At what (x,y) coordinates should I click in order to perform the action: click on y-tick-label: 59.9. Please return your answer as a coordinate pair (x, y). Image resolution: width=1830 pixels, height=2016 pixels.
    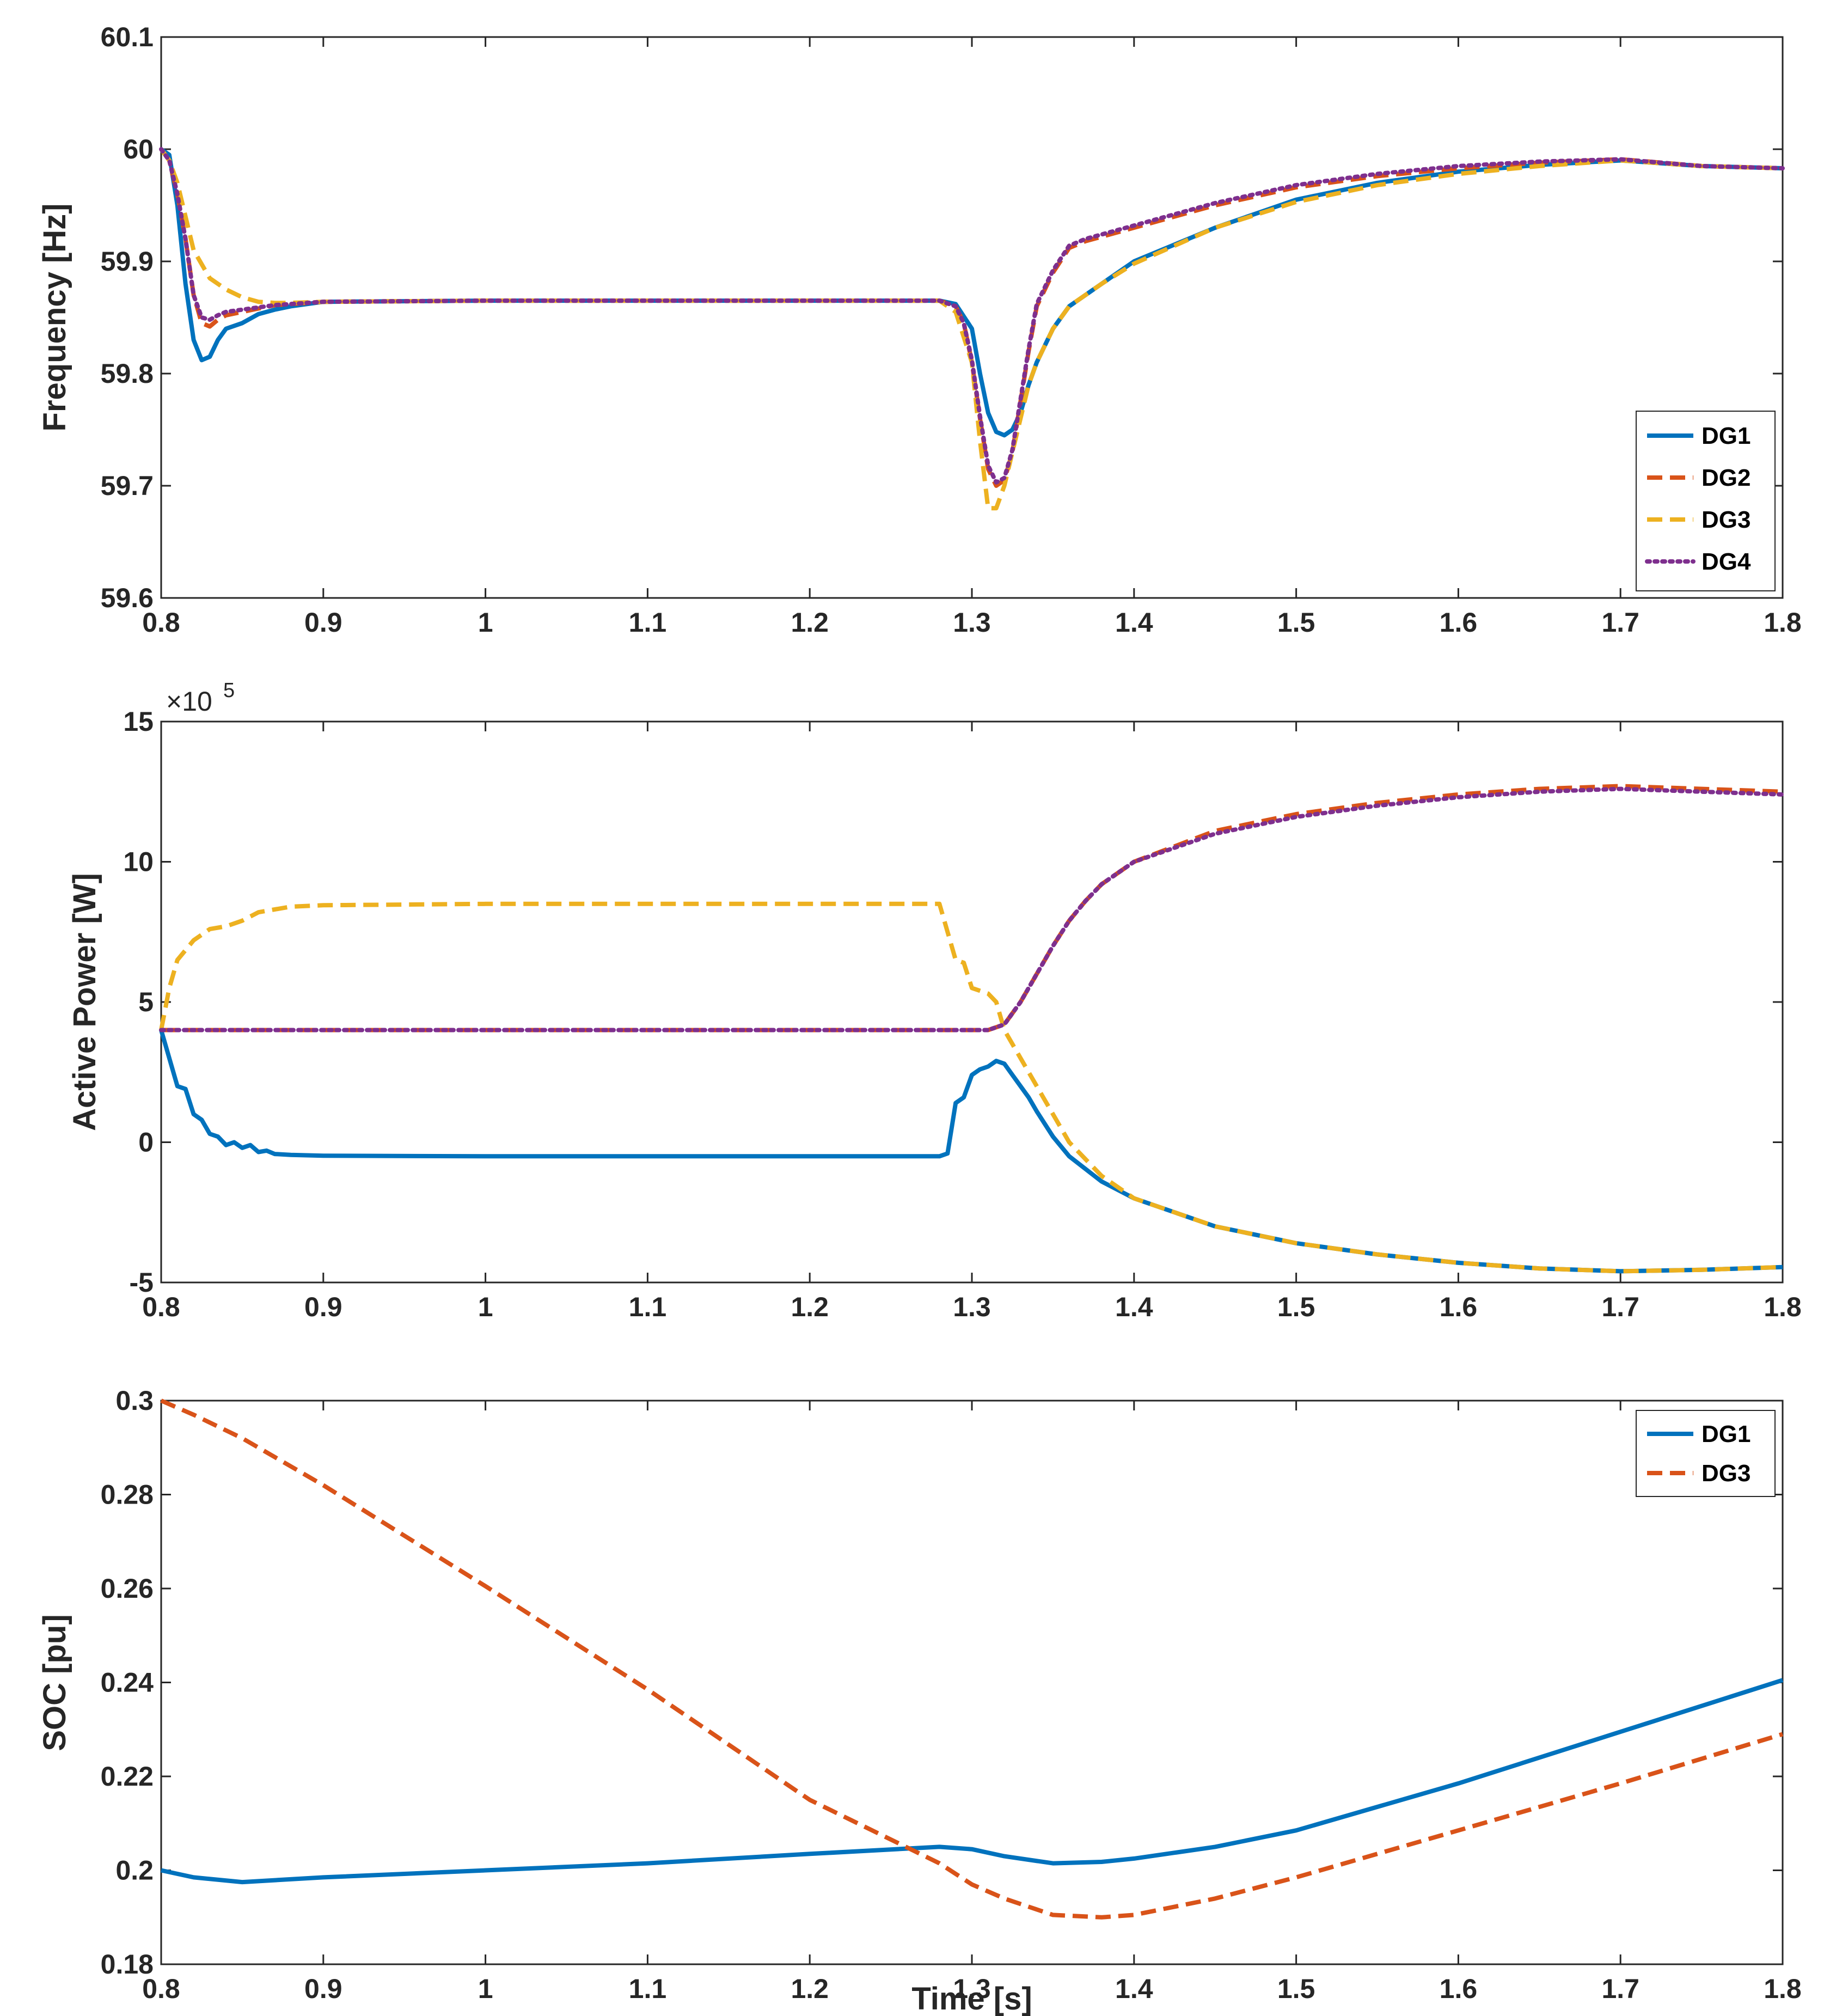
    Looking at the image, I should click on (127, 261).